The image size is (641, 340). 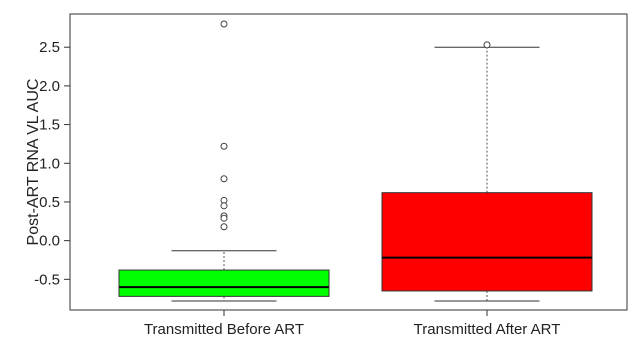 I want to click on y-tick-label: 2.0, so click(x=49, y=86).